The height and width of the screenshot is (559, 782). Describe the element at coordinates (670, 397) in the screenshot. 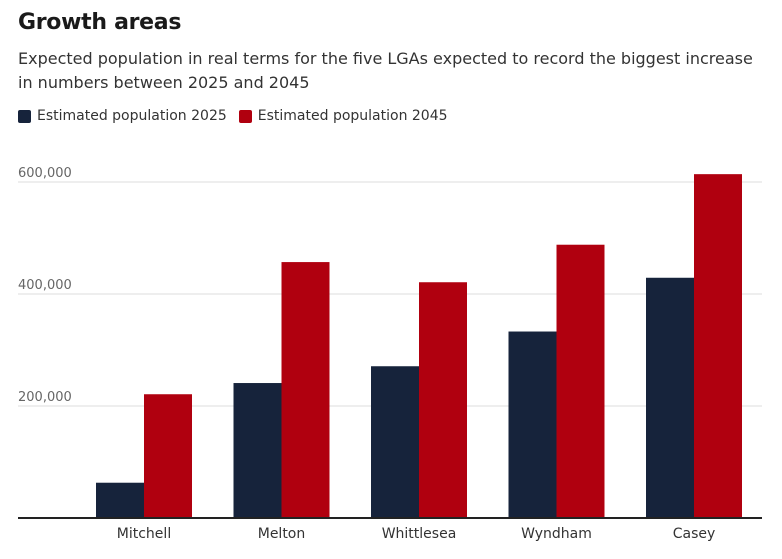

I see `bar-2025-casey` at that location.